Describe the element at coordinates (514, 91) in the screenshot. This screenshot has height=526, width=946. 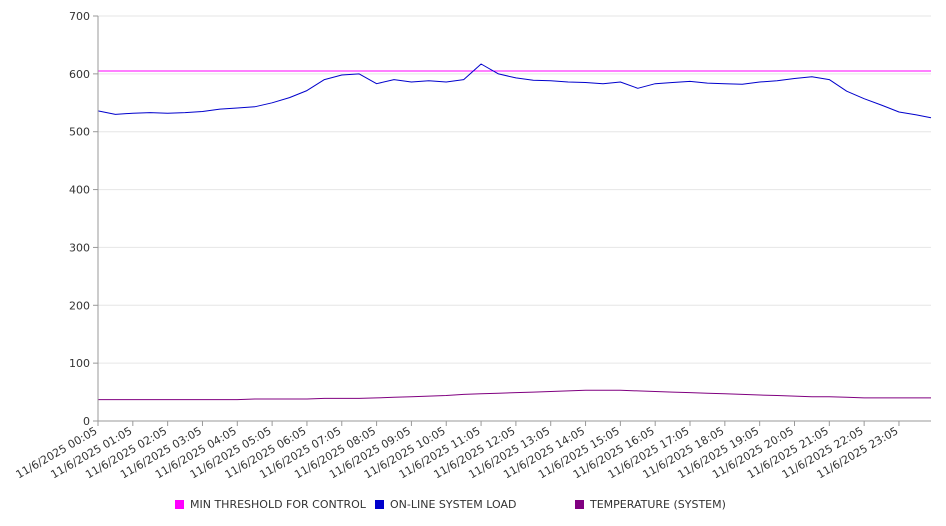
I see `system-load-line` at that location.